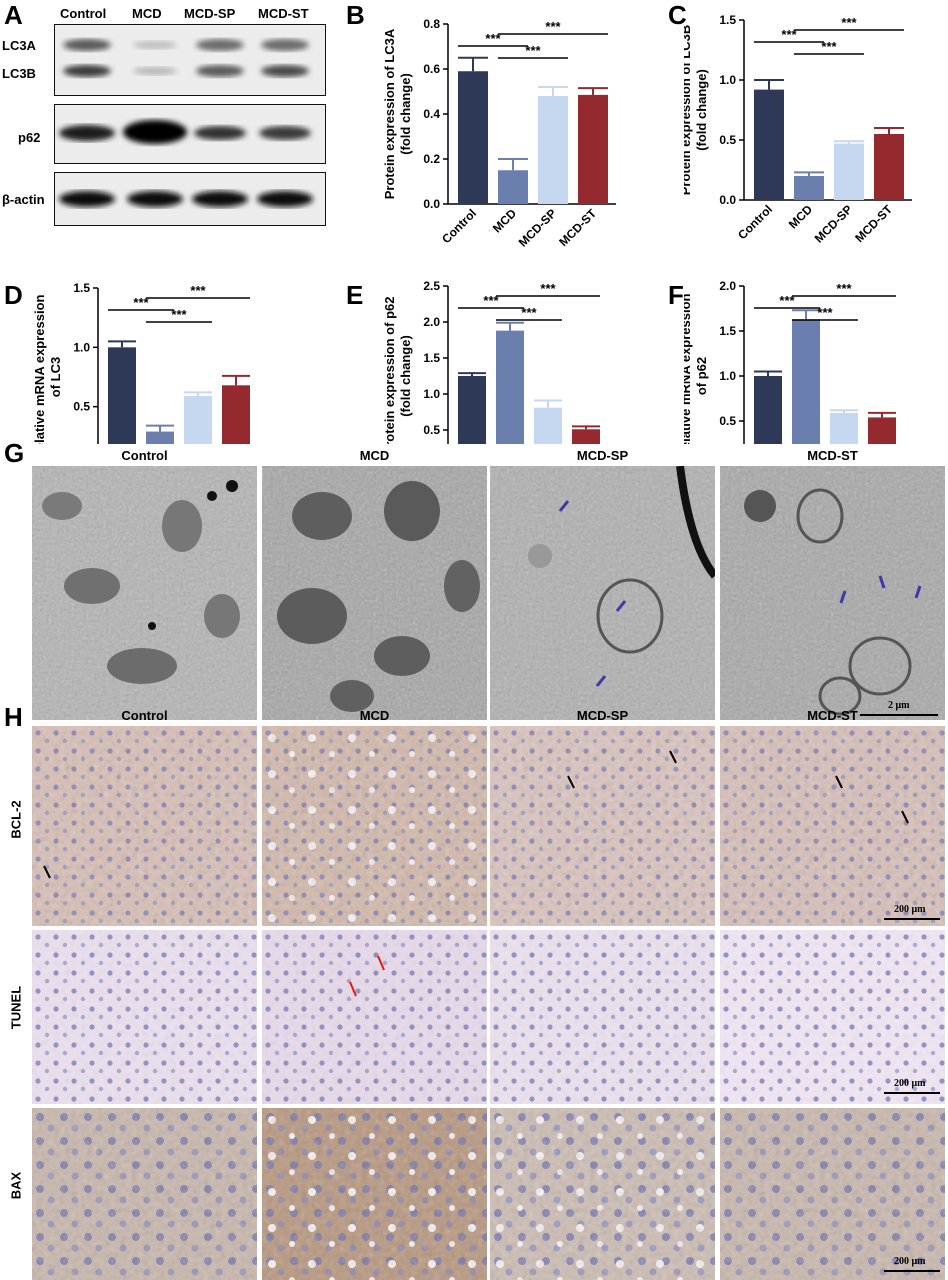 The height and width of the screenshot is (1280, 948). I want to click on blot-header-mcd-sp: MCD-SP, so click(210, 13).